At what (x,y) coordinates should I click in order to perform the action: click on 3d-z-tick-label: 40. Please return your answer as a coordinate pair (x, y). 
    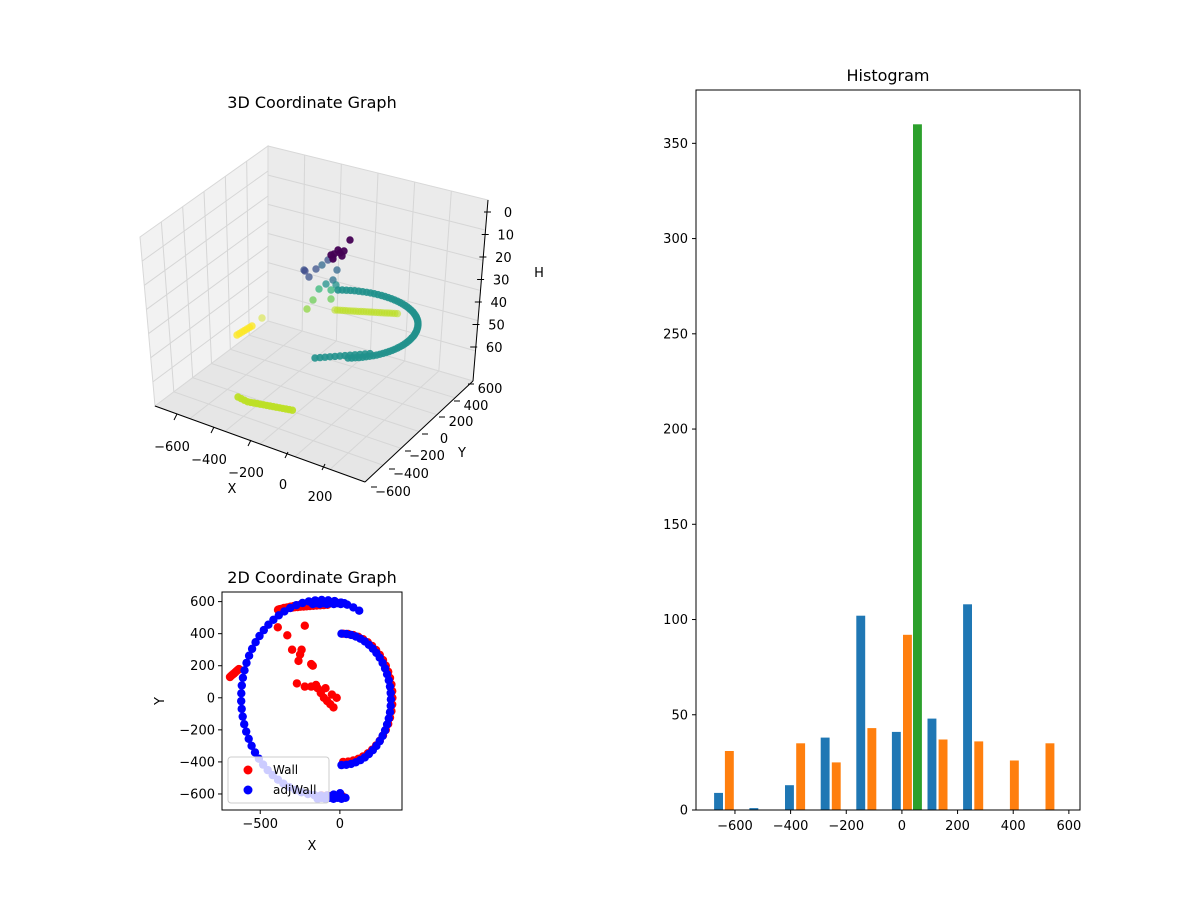
    Looking at the image, I should click on (499, 303).